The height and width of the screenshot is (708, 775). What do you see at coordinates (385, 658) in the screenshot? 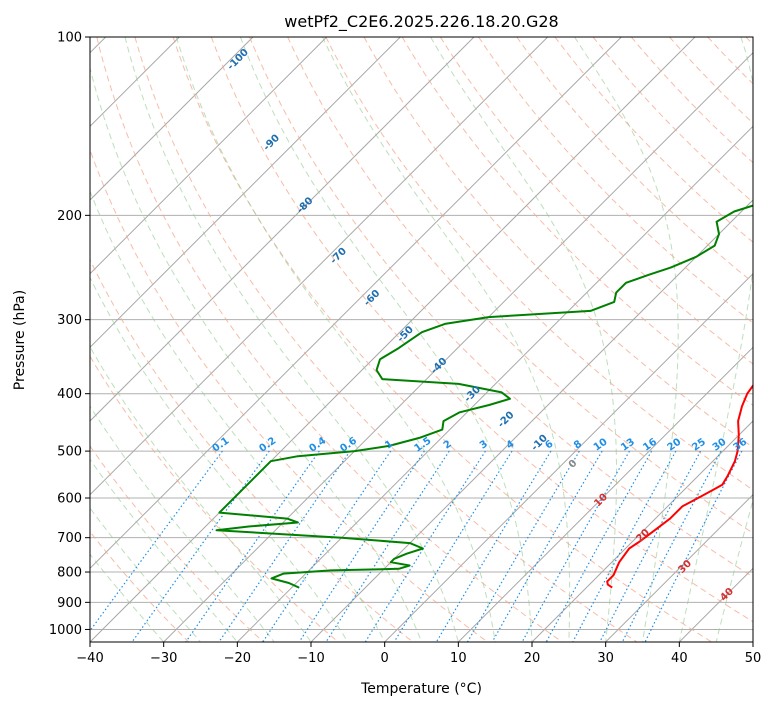
I see `x-tick-label: 0` at bounding box center [385, 658].